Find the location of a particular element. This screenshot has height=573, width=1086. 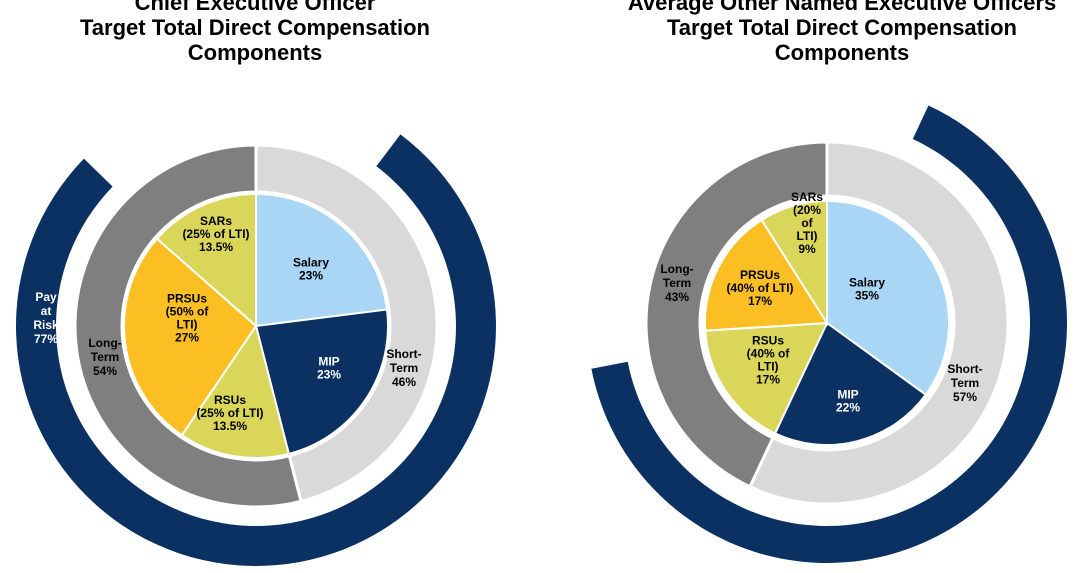

slice-label-sars-line: of is located at coordinates (807, 223).